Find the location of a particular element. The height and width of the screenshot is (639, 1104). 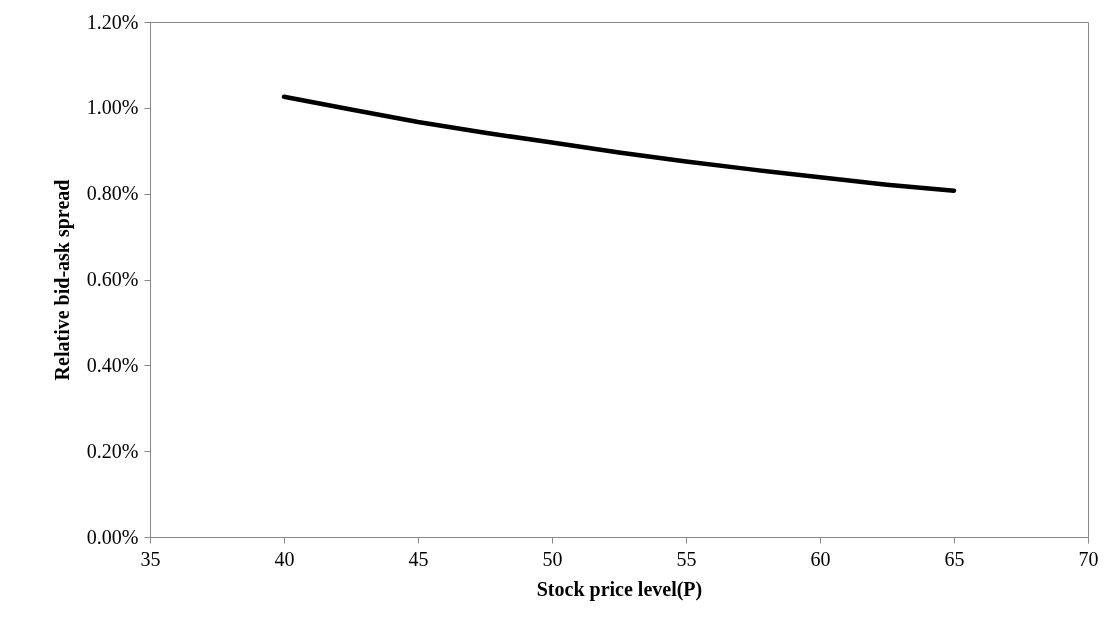

x-tick-label: 35 is located at coordinates (150, 558).